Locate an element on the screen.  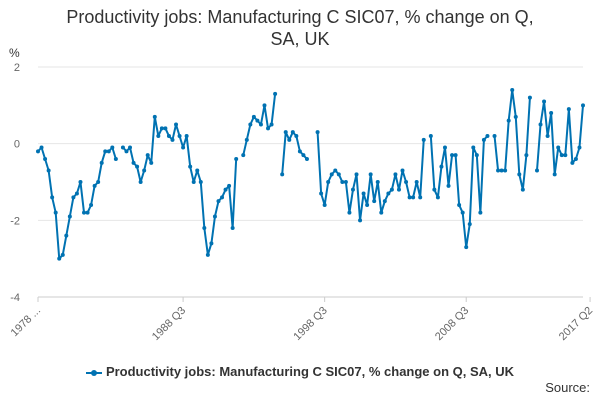
x-tick-label: 1988 Q3 is located at coordinates (169, 324).